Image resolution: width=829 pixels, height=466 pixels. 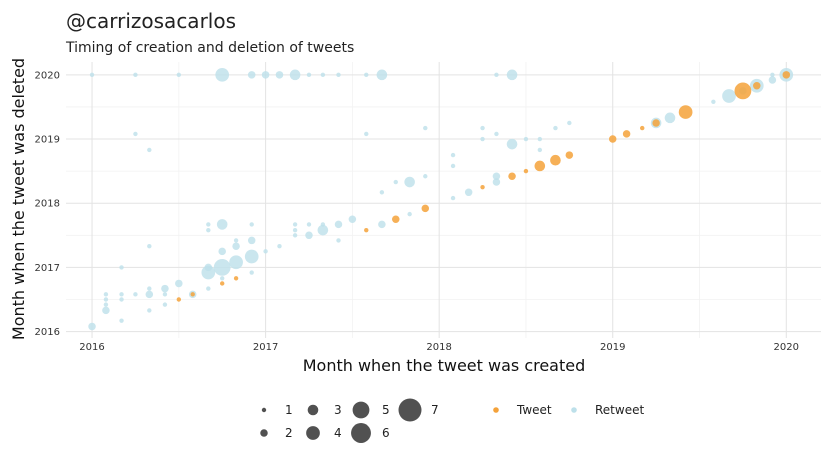 I want to click on y-tick-label: 2018, so click(x=47, y=204).